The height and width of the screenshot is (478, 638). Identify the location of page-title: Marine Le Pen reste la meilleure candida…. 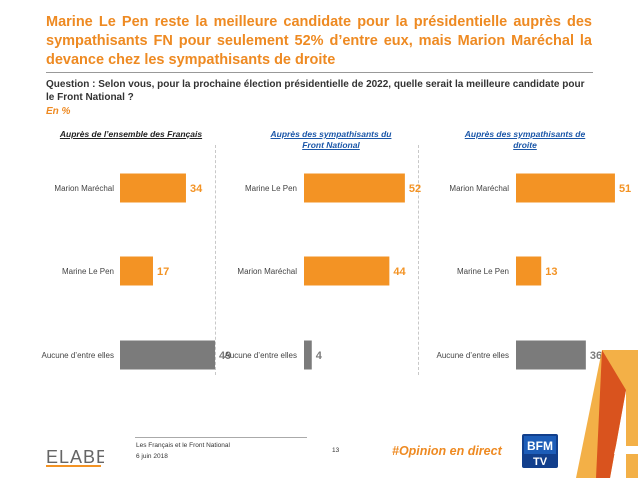
(319, 41).